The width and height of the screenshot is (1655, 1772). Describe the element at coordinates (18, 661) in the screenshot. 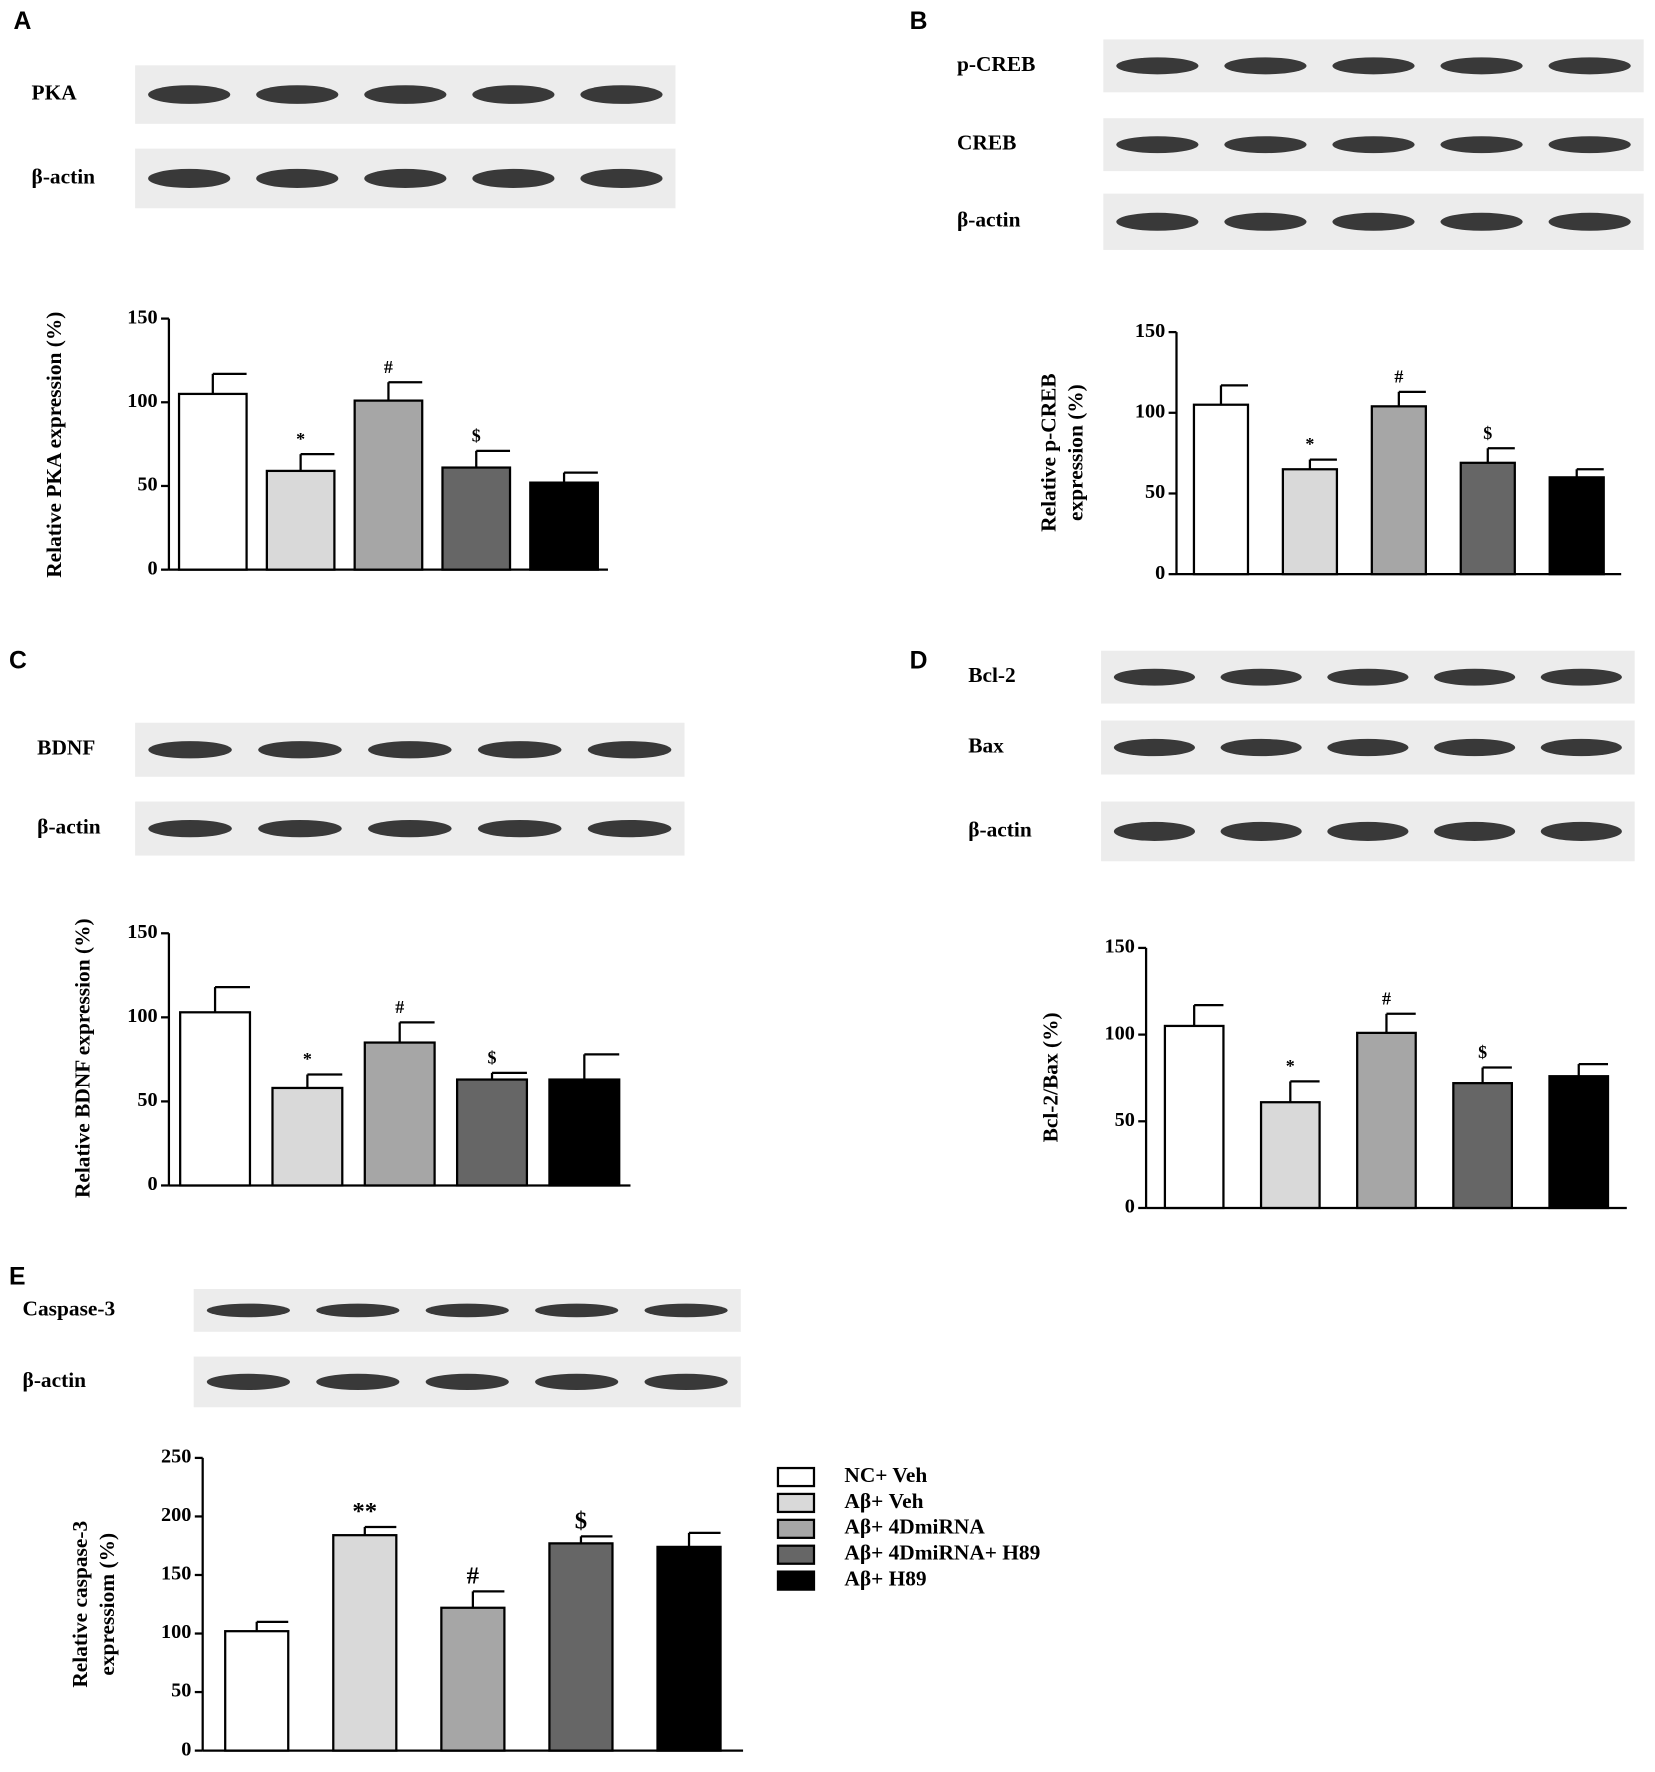

I see `panel-label: C` at that location.